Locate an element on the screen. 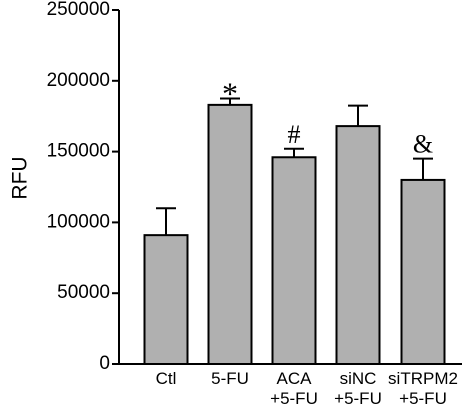 Image resolution: width=474 pixels, height=408 pixels. y-tick-label: 250000 is located at coordinates (78, 10).